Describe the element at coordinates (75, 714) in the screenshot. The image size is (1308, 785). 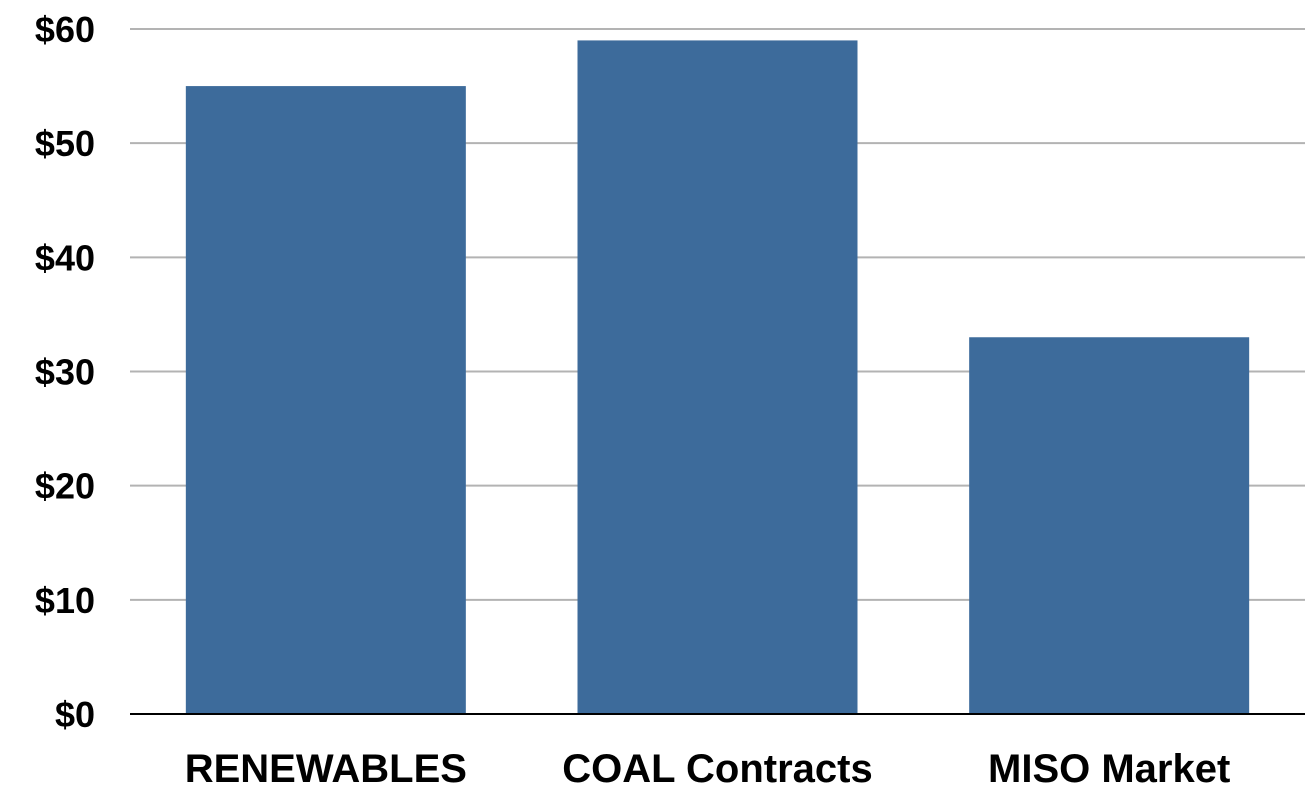
I see `y-tick-label: $0` at that location.